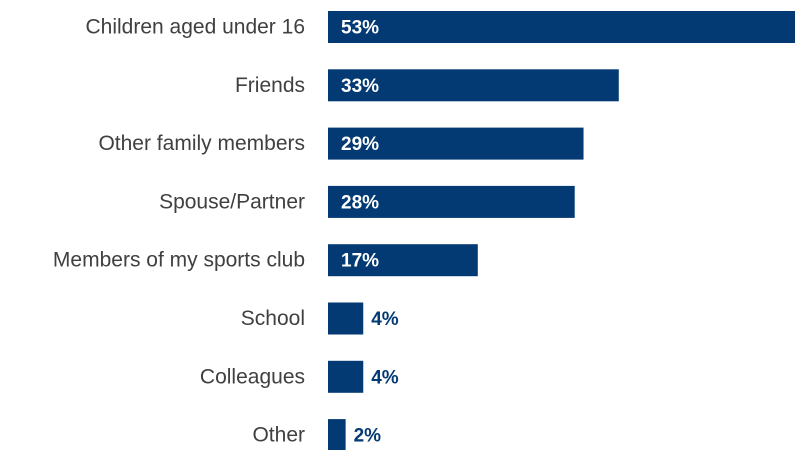 The height and width of the screenshot is (450, 795). I want to click on data-label: 2%, so click(368, 436).